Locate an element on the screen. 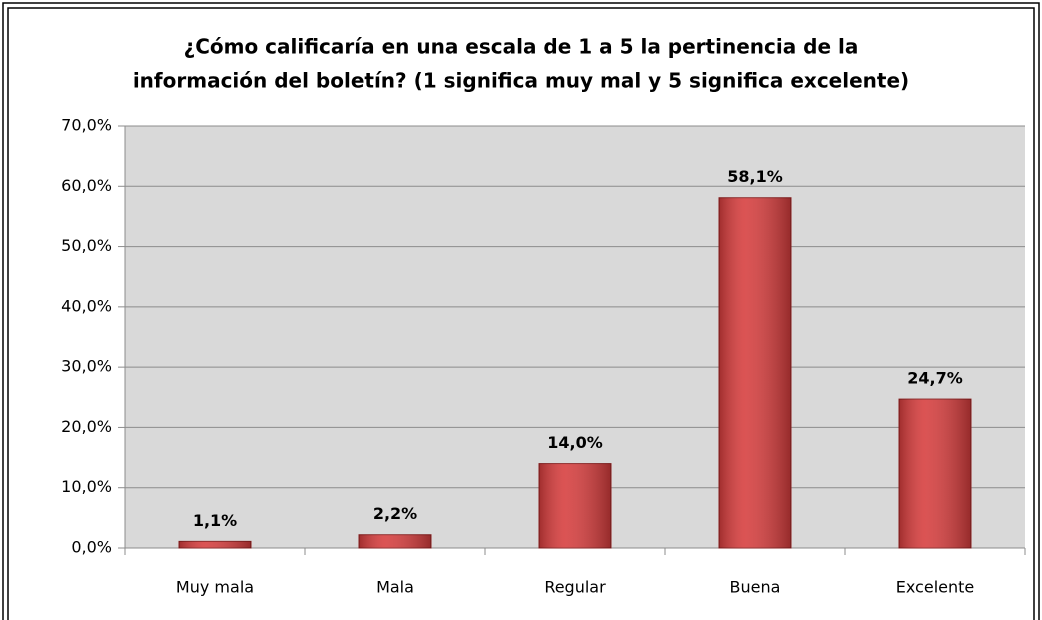 Image resolution: width=1042 pixels, height=620 pixels. x-tick-label: Muy mala is located at coordinates (215, 587).